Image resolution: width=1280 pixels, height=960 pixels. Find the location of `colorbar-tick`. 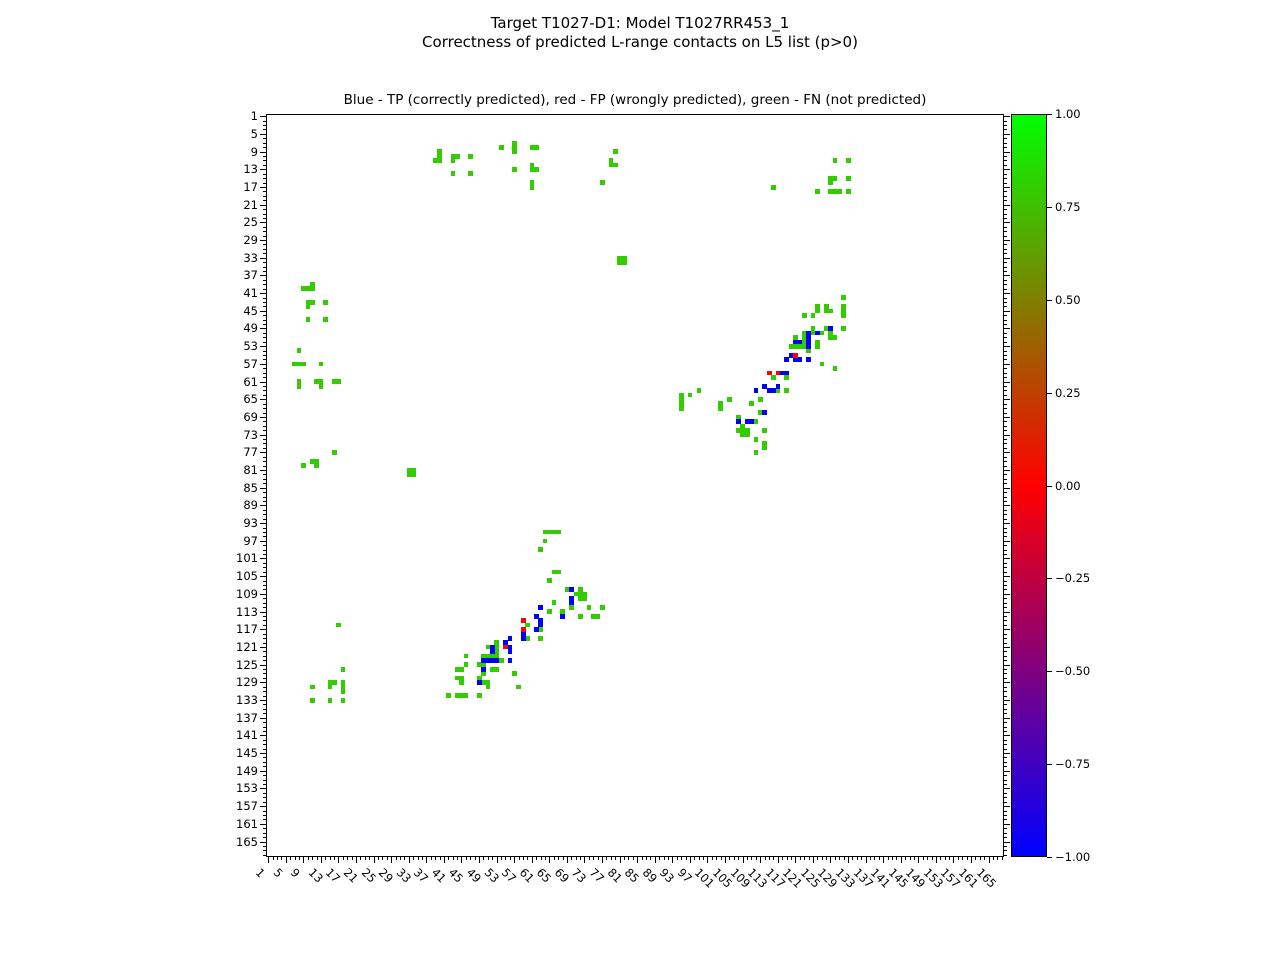

colorbar-tick is located at coordinates (1049, 114).